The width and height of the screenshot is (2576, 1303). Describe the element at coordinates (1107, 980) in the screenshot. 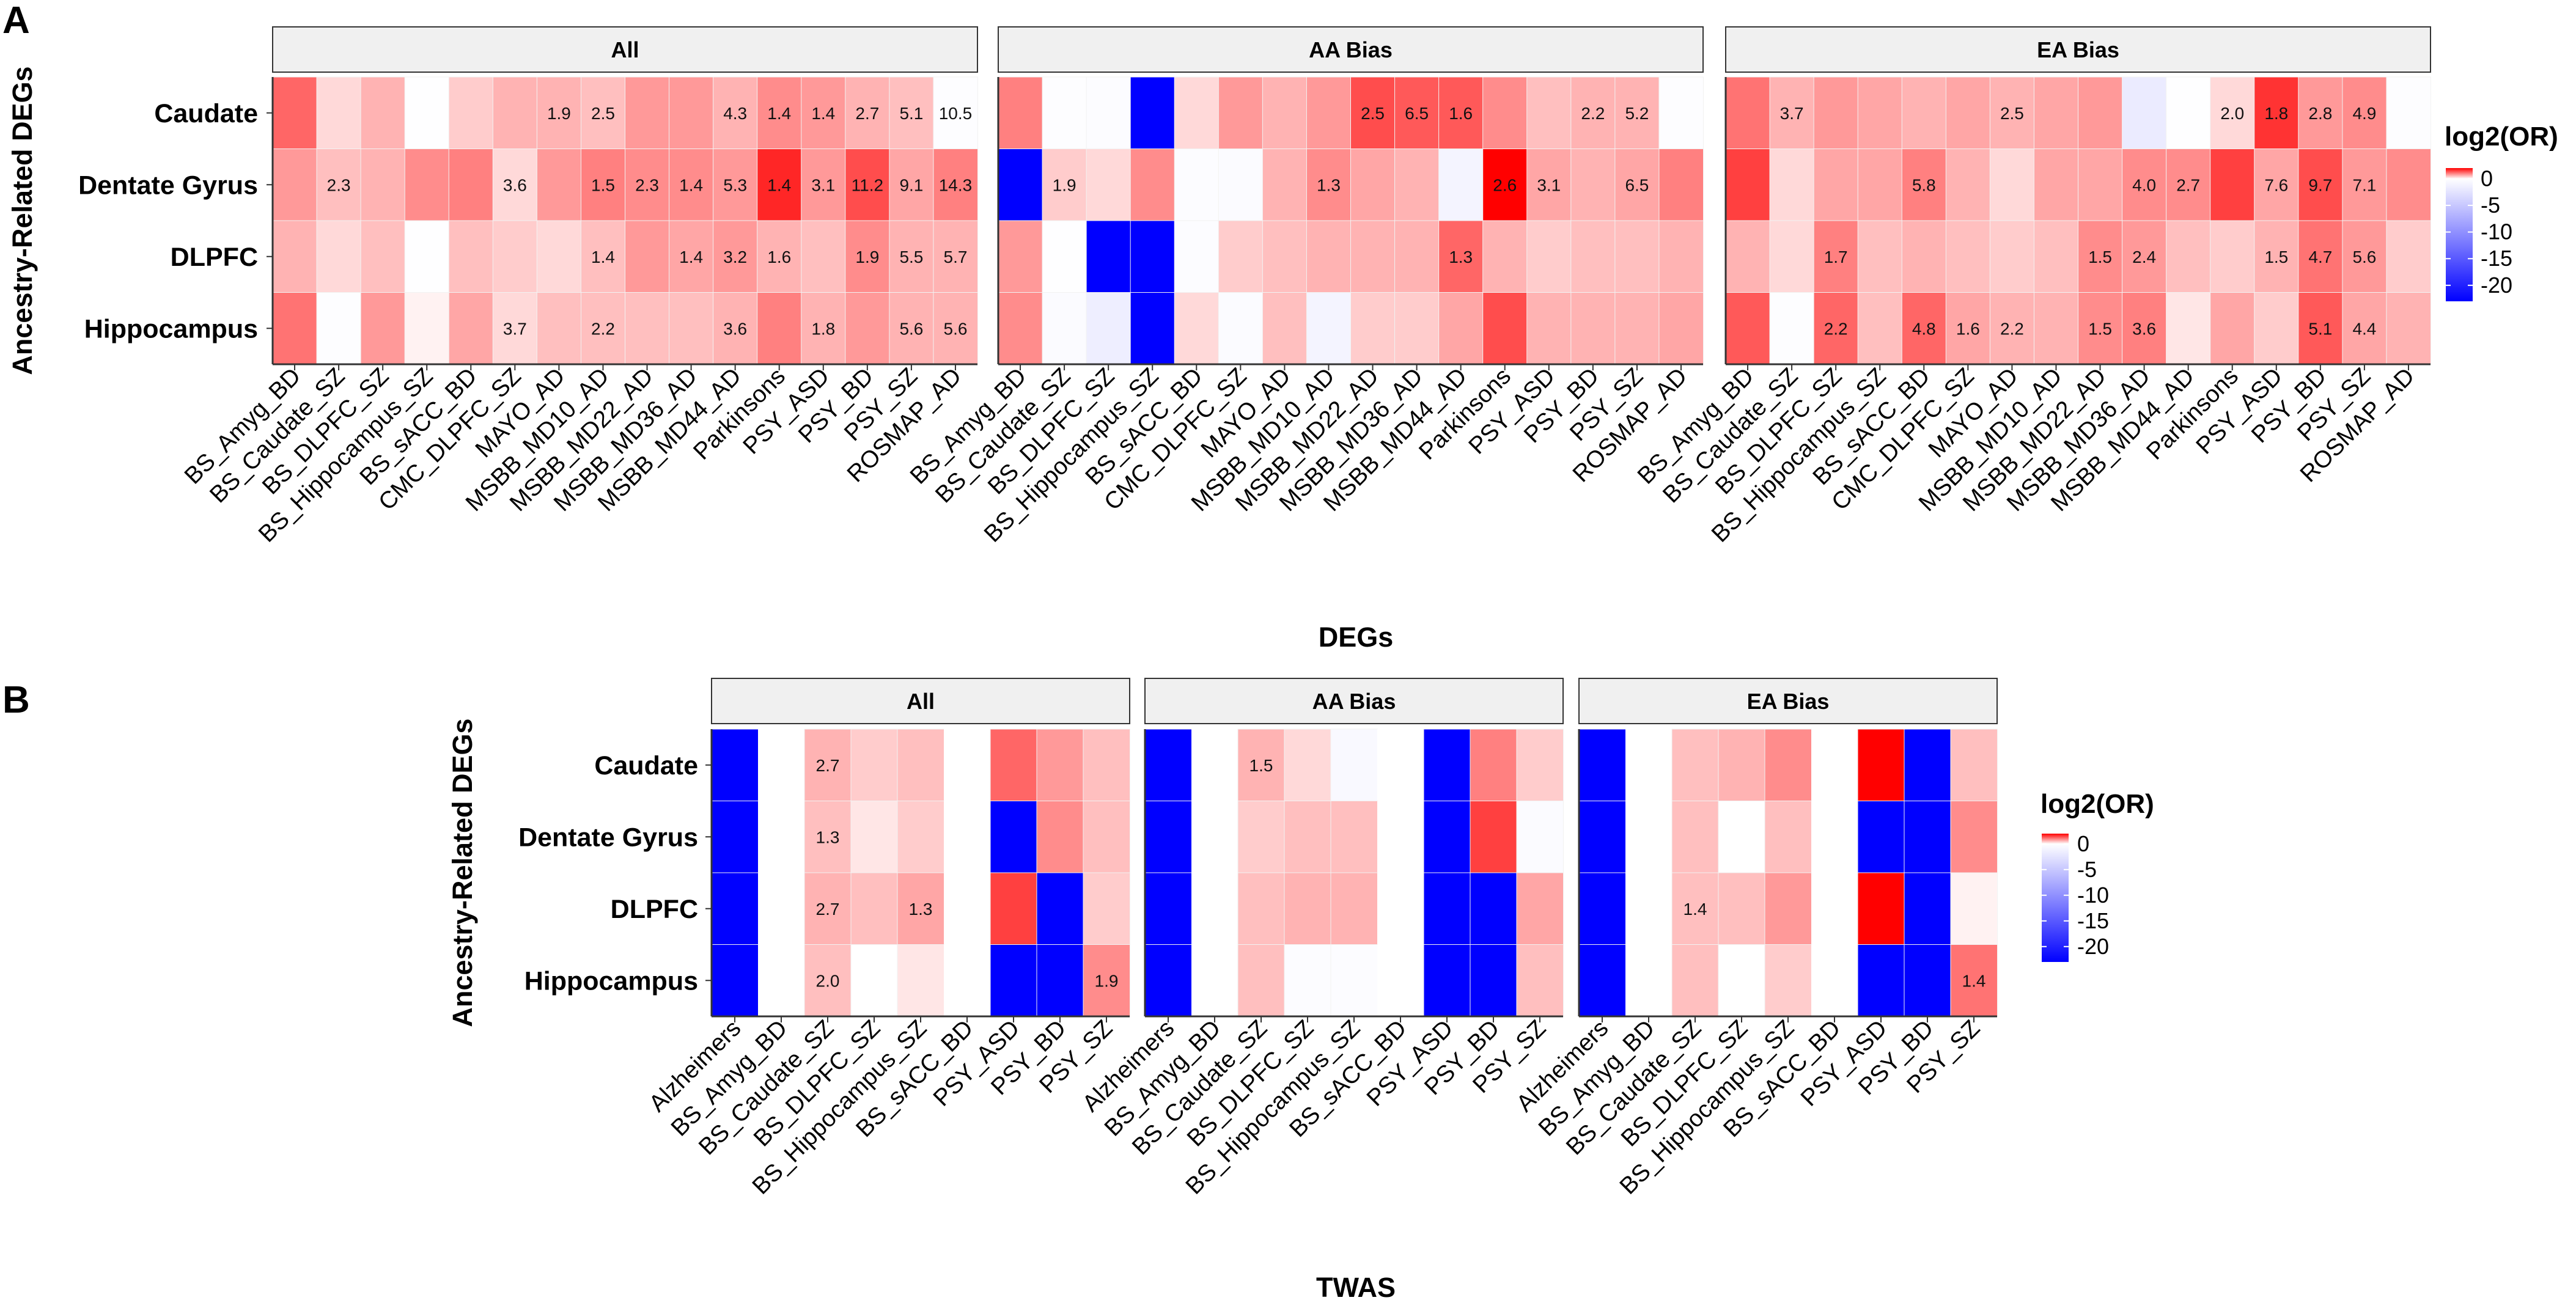

I see `cell-value-label: 1.9` at that location.